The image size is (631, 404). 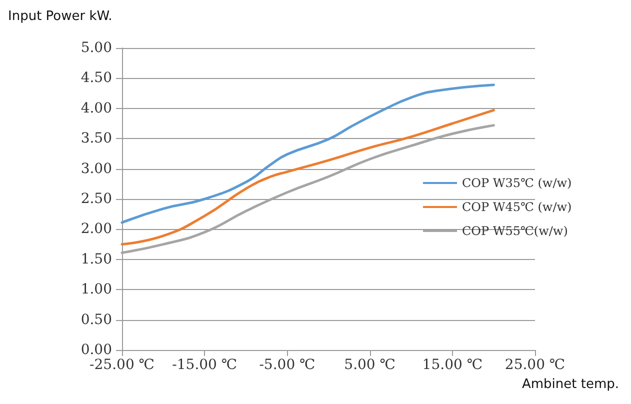 I want to click on y-tick-label: 1.00, so click(x=96, y=290).